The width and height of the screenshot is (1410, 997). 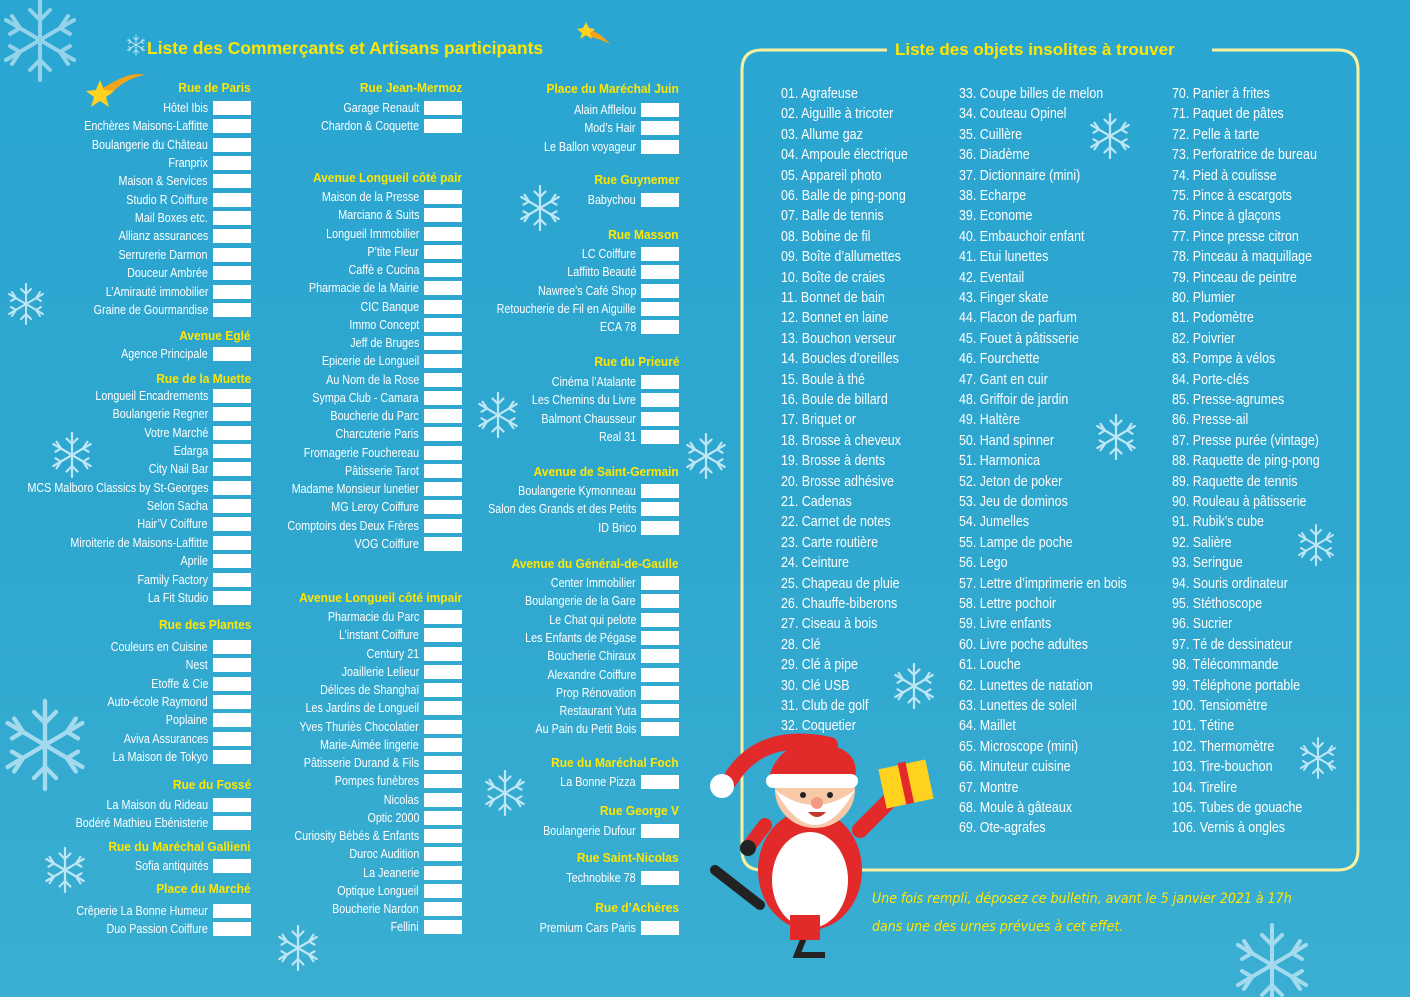 I want to click on object-item: 97. Té de dessinateur, so click(x=1232, y=644).